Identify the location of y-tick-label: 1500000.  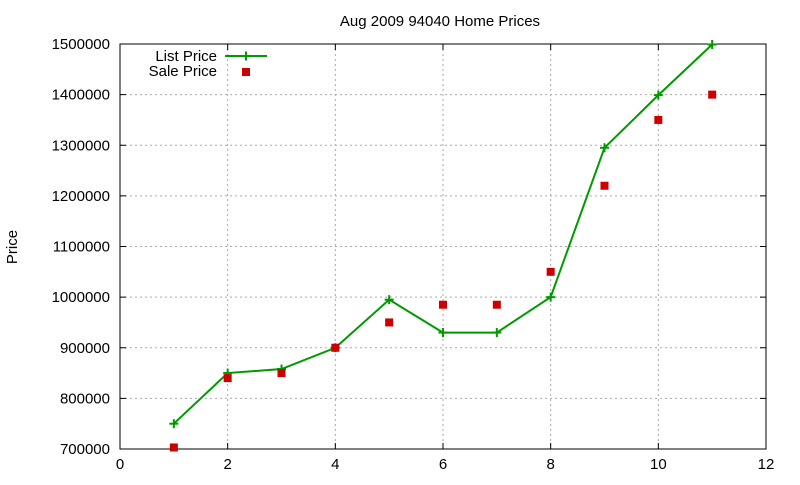
(81, 44).